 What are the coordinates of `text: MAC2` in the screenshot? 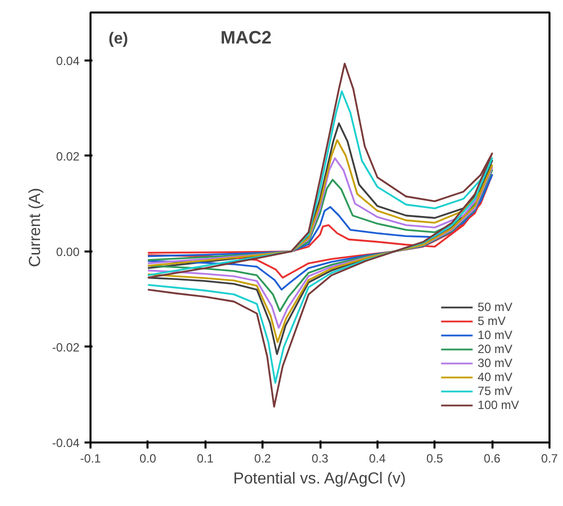 It's located at (246, 38).